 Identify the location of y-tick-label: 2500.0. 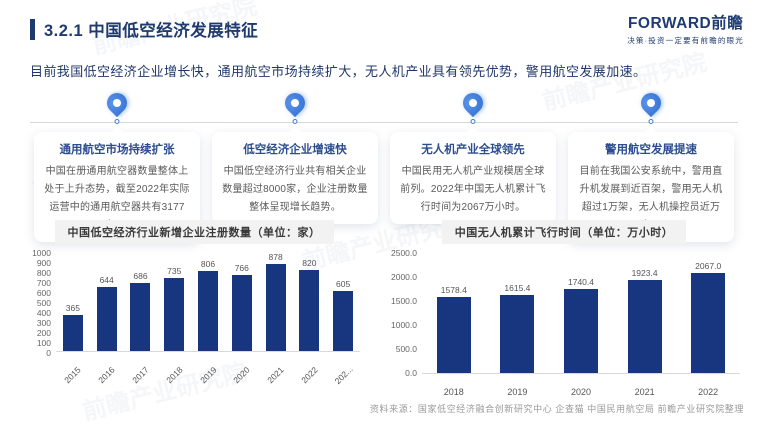
(404, 252).